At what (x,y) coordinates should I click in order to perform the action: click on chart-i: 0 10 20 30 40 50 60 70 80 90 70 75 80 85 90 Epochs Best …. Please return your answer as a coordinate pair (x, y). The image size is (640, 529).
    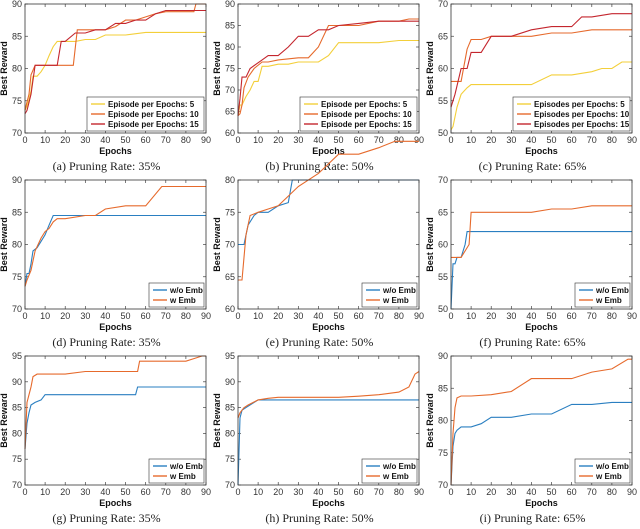
    Looking at the image, I should click on (531, 429).